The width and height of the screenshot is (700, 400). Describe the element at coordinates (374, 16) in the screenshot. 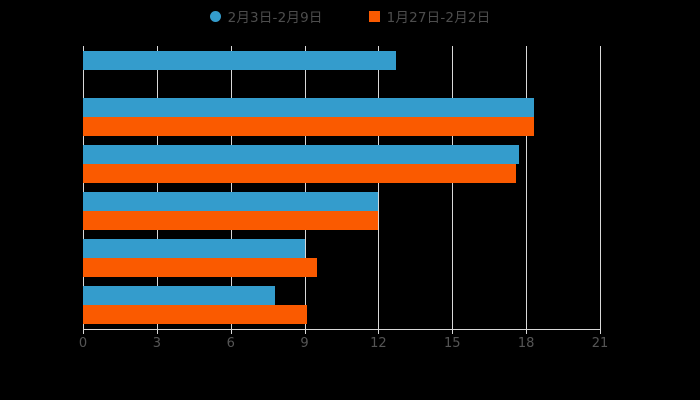

I see `square-icon` at that location.